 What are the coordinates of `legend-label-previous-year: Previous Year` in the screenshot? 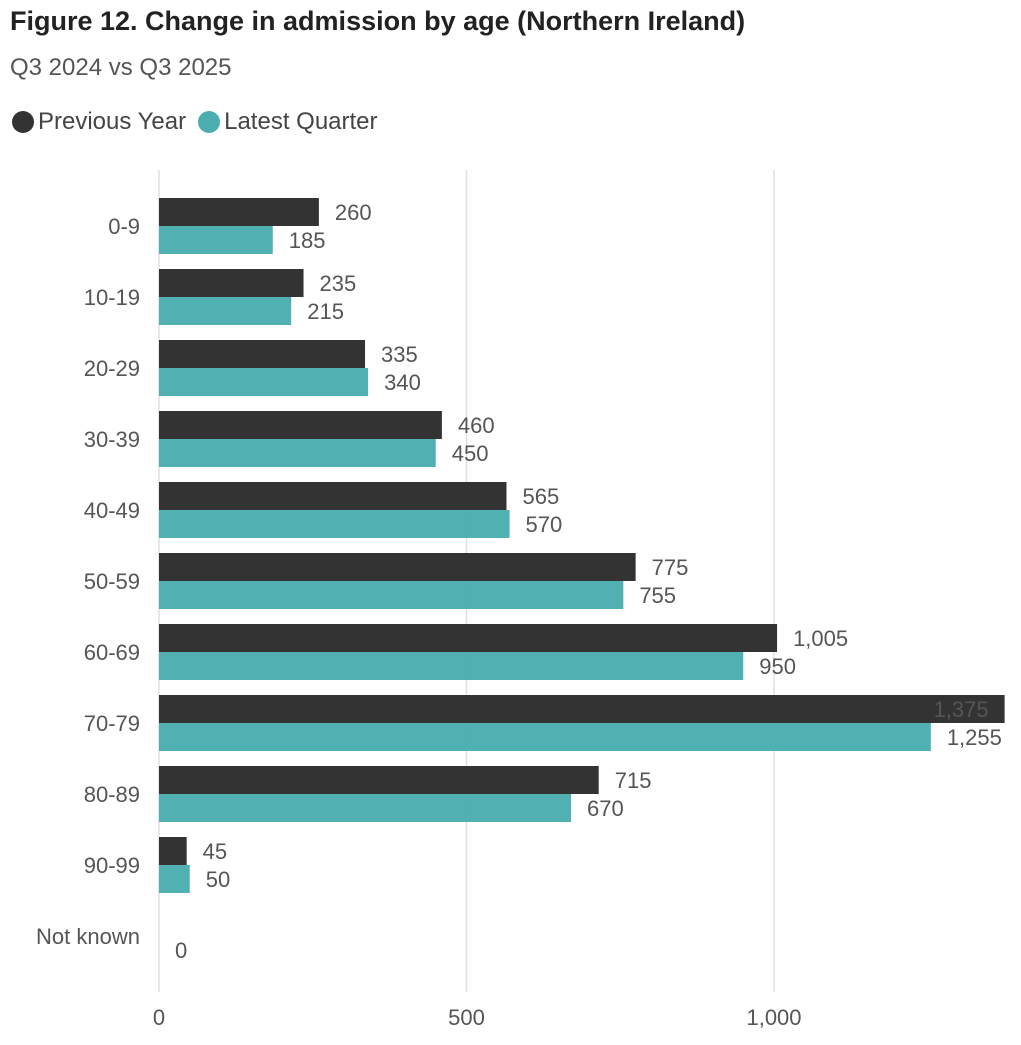 It's located at (112, 121).